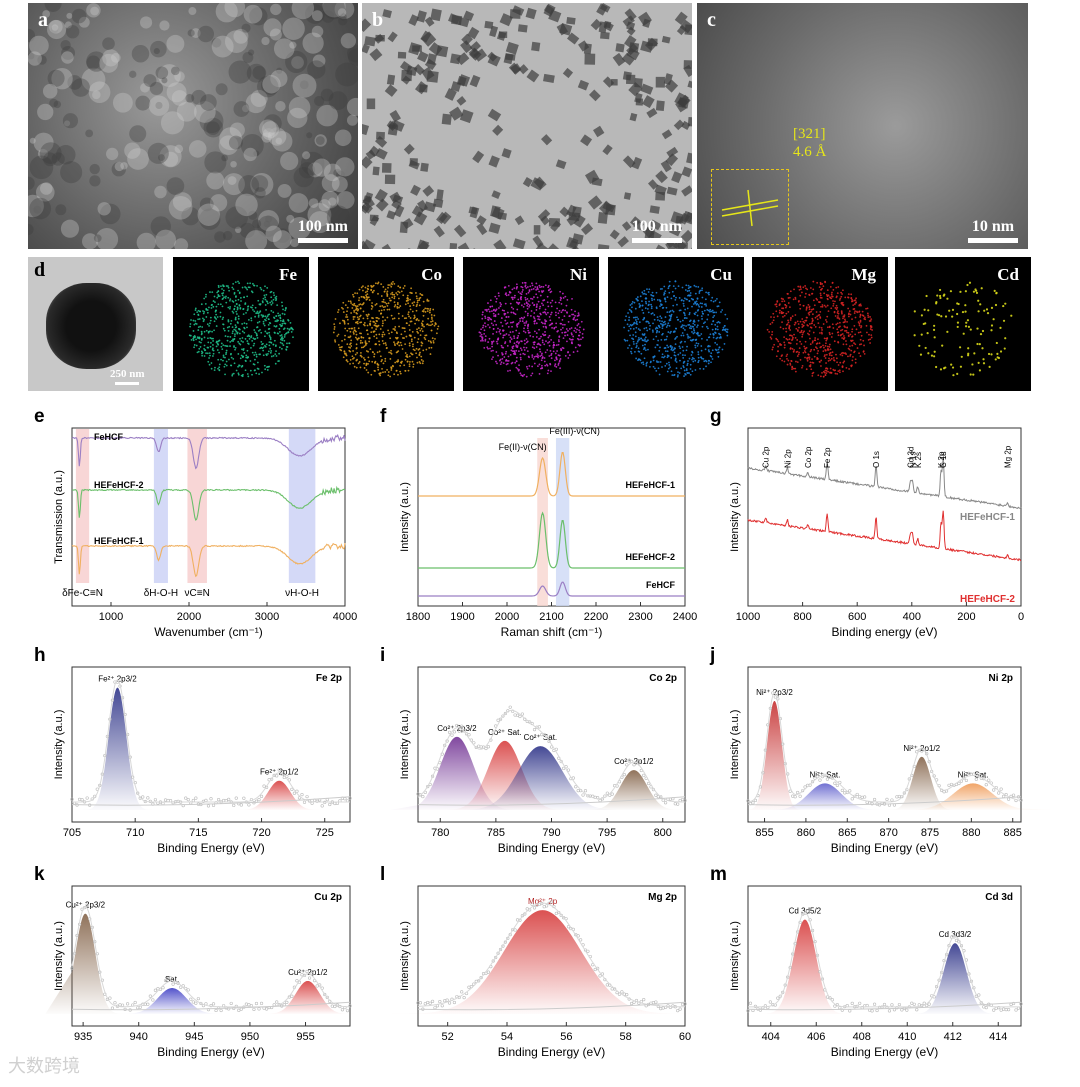  What do you see at coordinates (59, 517) in the screenshot?
I see `y-axis-label: Transmission (a.u.)` at bounding box center [59, 517].